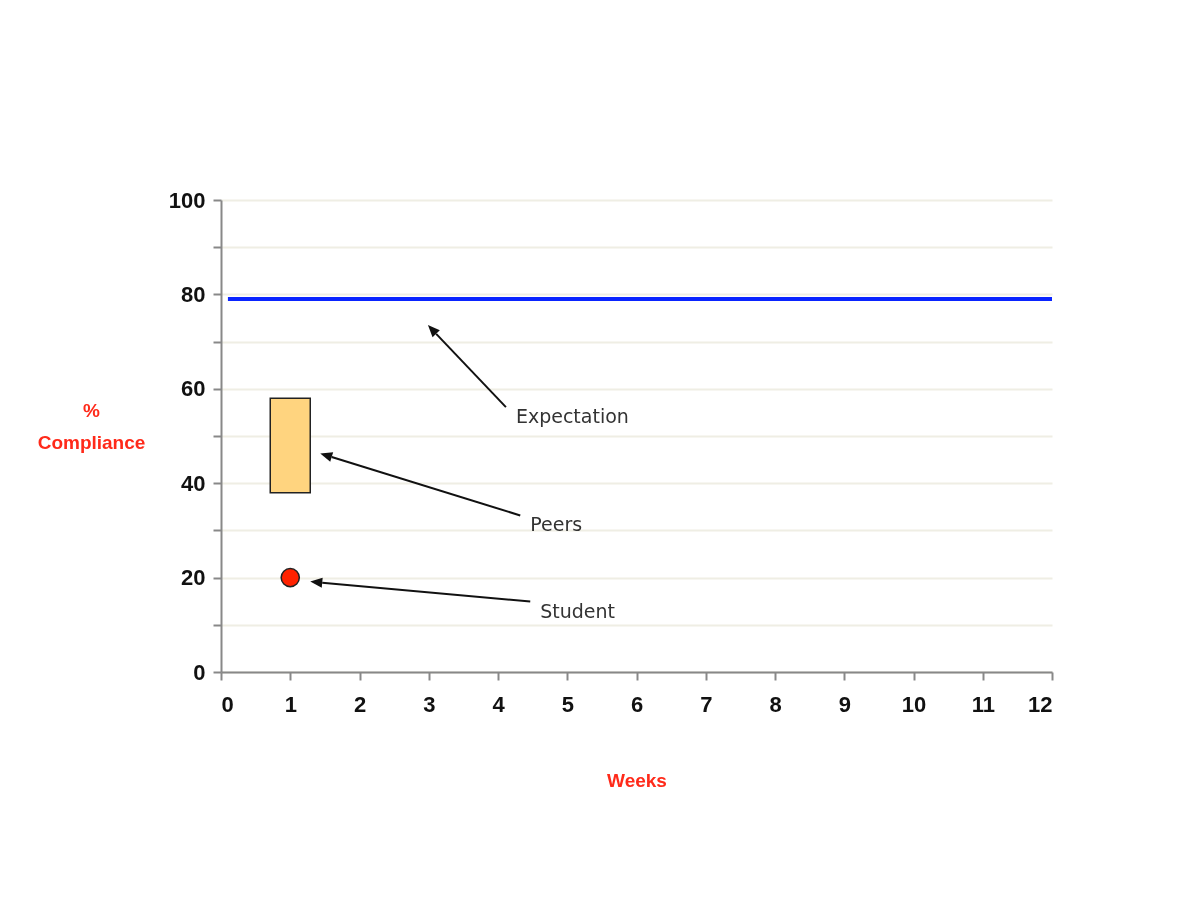 This screenshot has width=1195, height=905. Describe the element at coordinates (91, 426) in the screenshot. I see `y-axis-title: % Compliance` at that location.